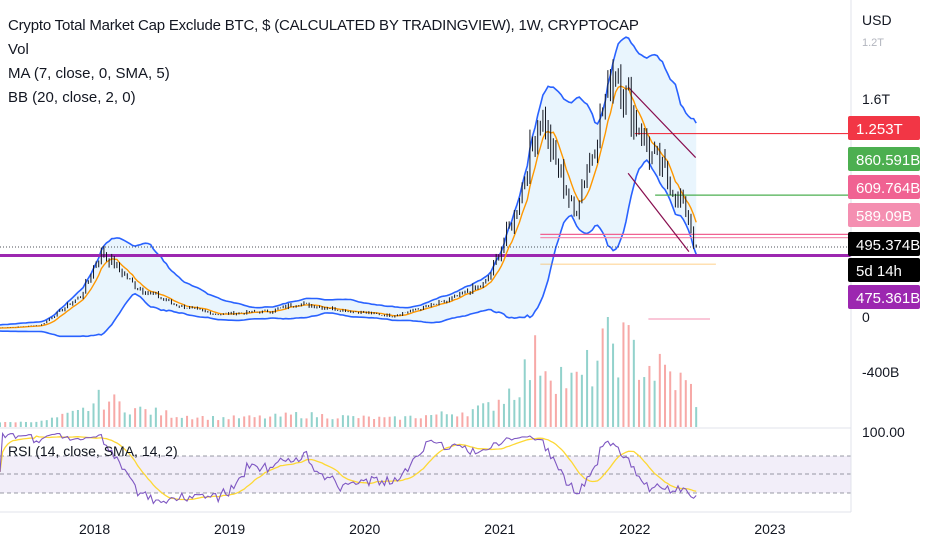  I want to click on price-tag: 495.374B, so click(884, 244).